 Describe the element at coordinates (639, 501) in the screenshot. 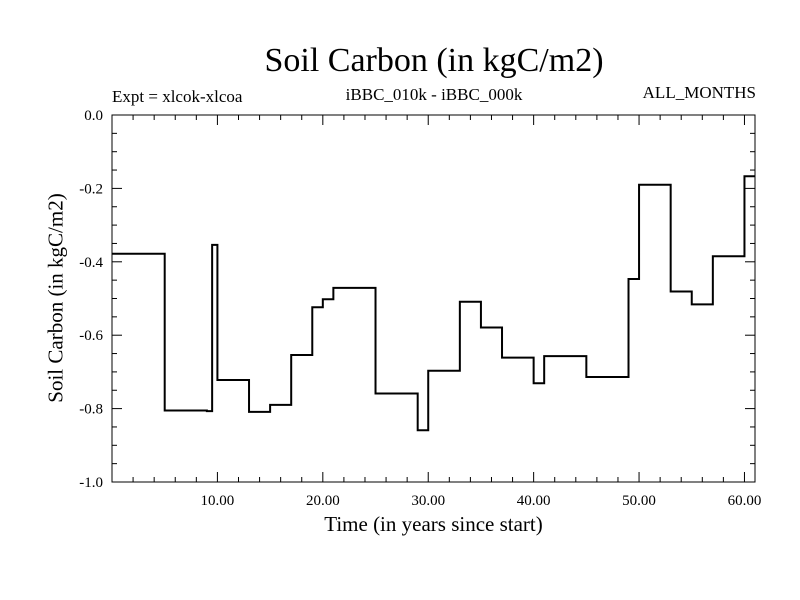

I see `x-tick-label: 50.00` at that location.